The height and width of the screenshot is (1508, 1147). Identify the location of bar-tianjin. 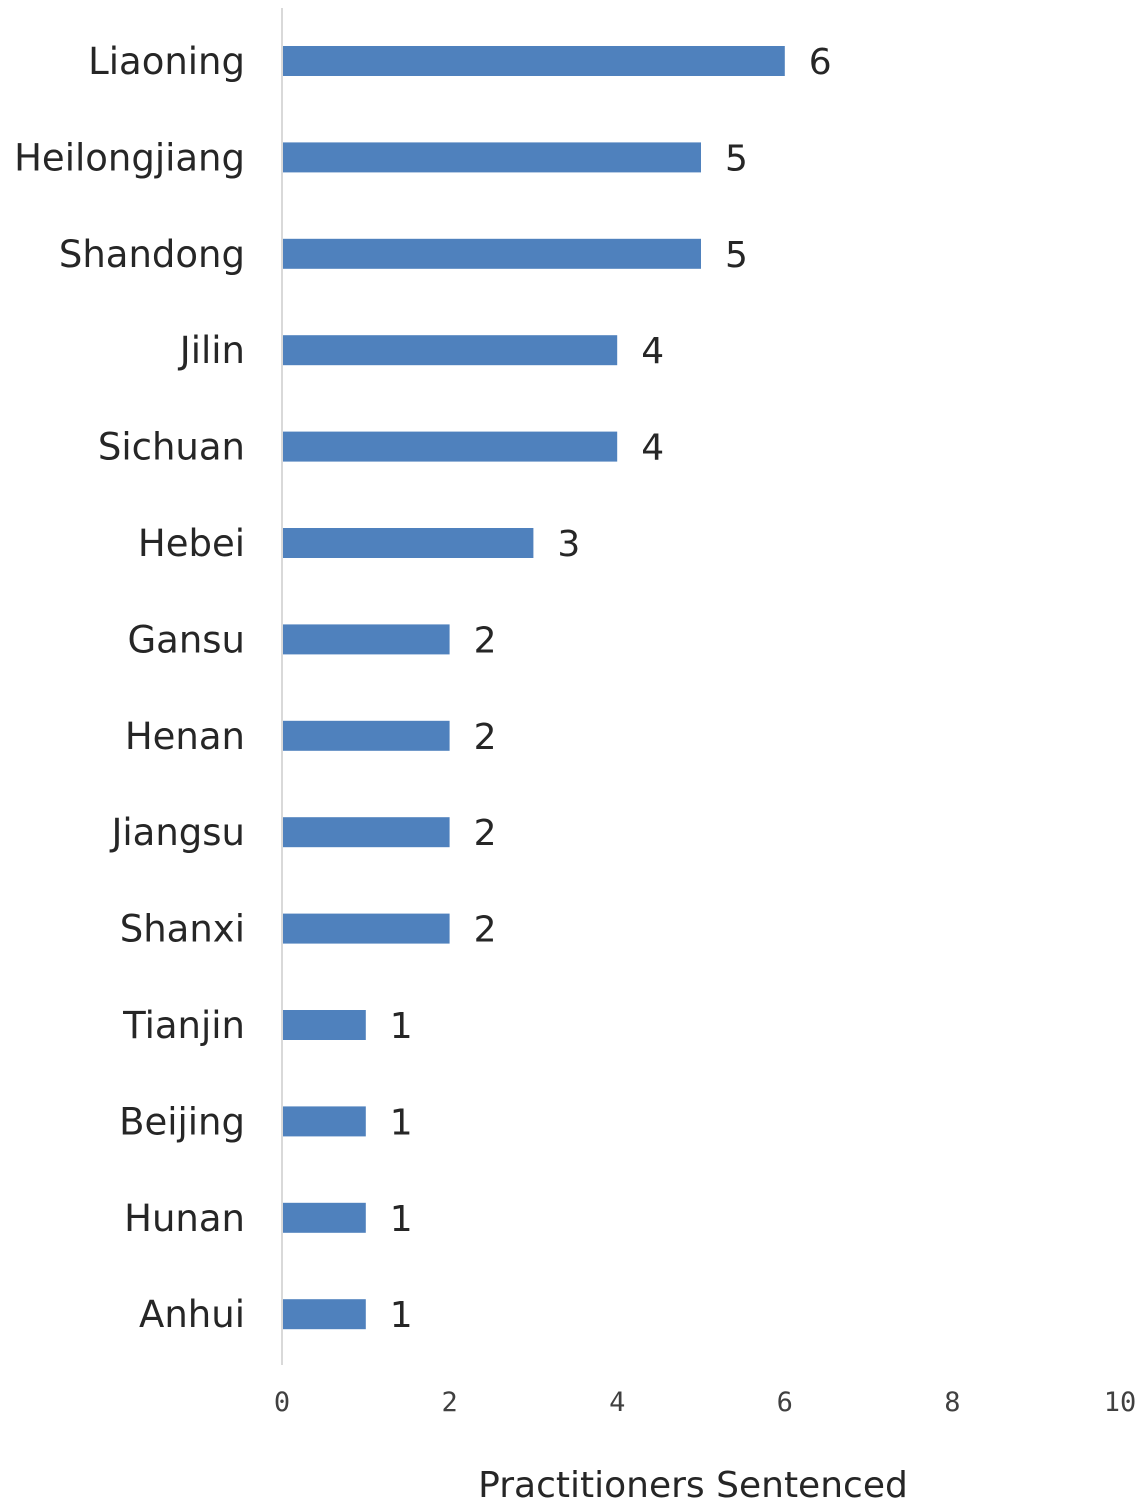
(324, 1025).